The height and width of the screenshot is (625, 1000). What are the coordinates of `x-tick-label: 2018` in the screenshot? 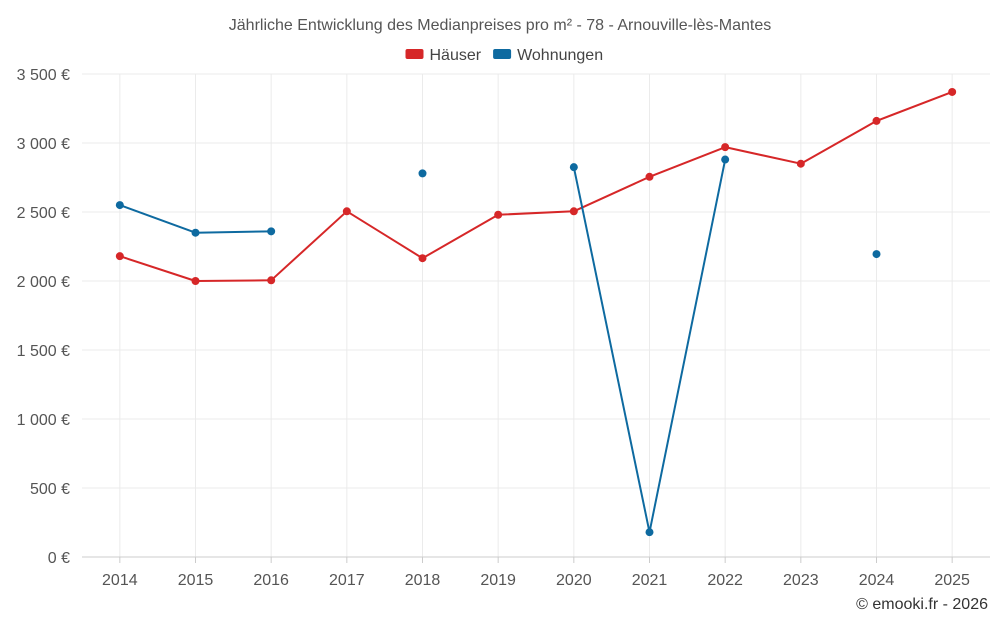 It's located at (423, 580).